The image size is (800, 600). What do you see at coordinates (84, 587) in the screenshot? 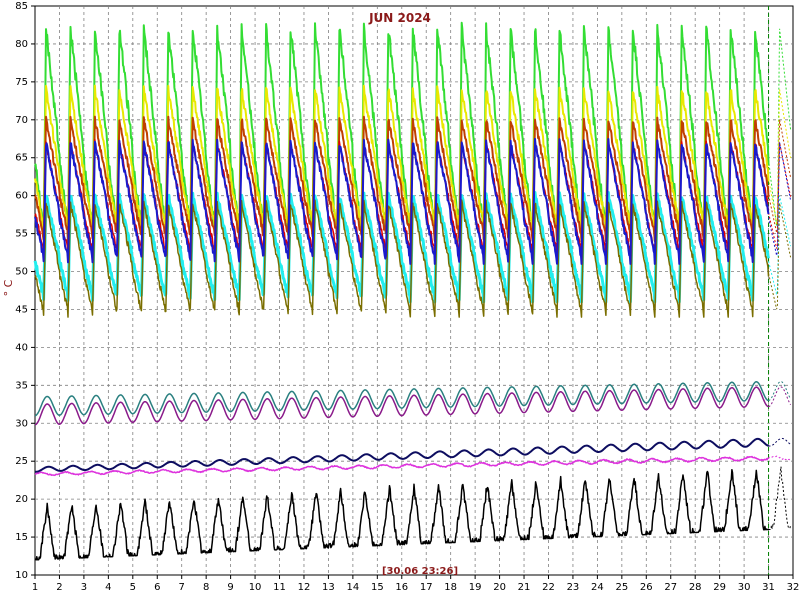
I see `x-tick-label: 3` at bounding box center [84, 587].